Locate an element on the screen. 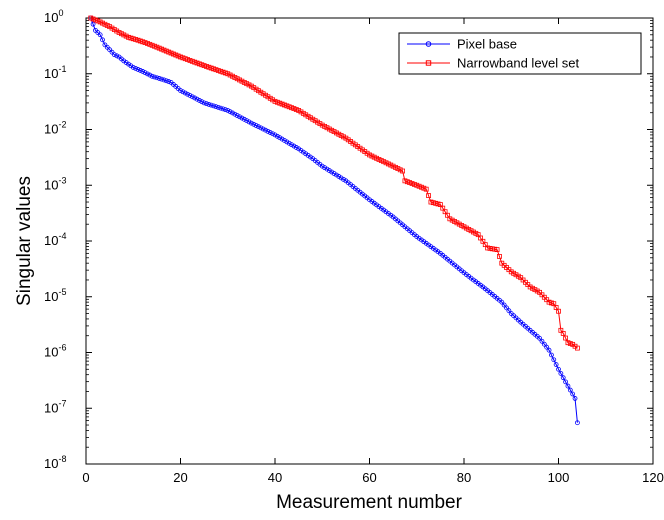  y-tick-label: 10⁻⁷ is located at coordinates (55, 406).